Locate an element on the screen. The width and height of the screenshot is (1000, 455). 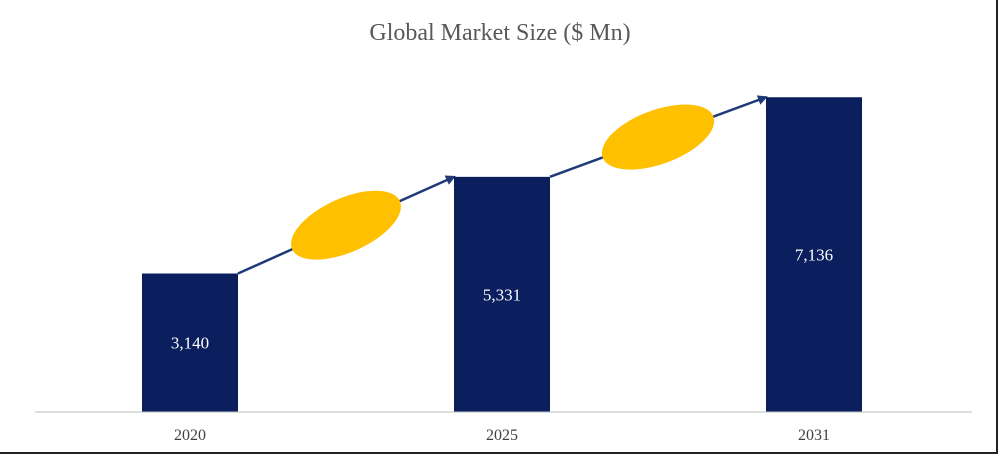
data-label-2031: 7,136 is located at coordinates (814, 255).